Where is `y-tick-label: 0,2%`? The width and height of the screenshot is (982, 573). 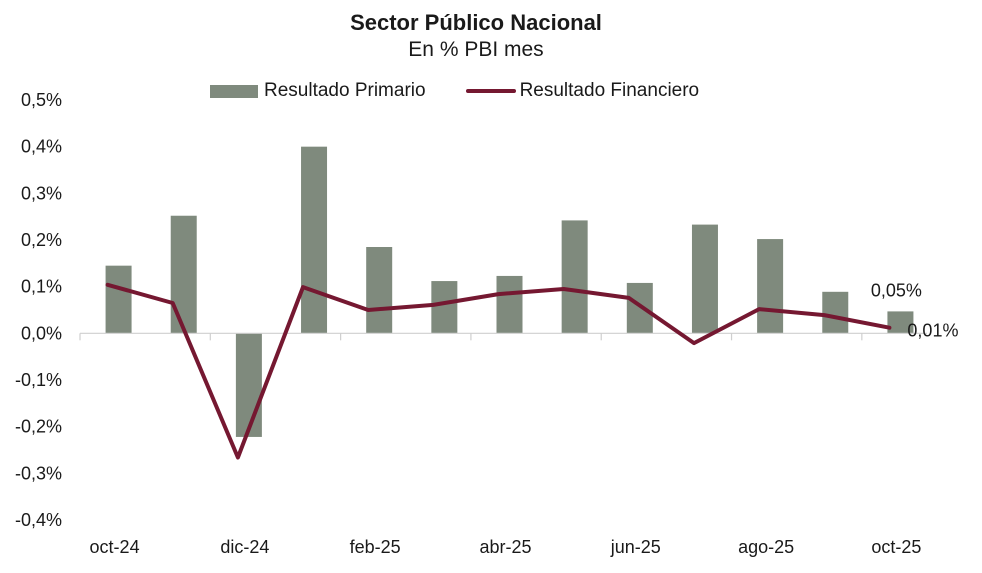 y-tick-label: 0,2% is located at coordinates (41, 240).